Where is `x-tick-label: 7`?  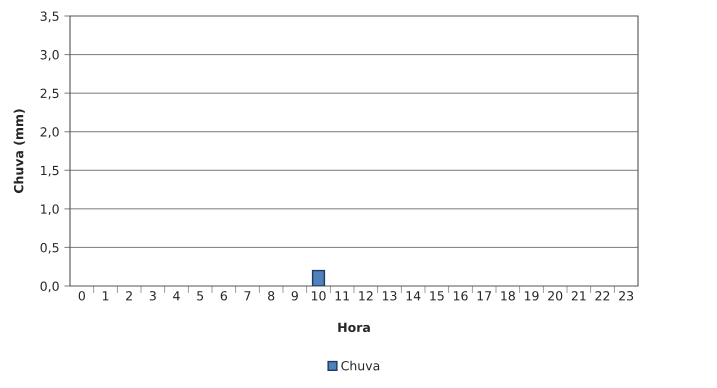
x-tick-label: 7 is located at coordinates (247, 295).